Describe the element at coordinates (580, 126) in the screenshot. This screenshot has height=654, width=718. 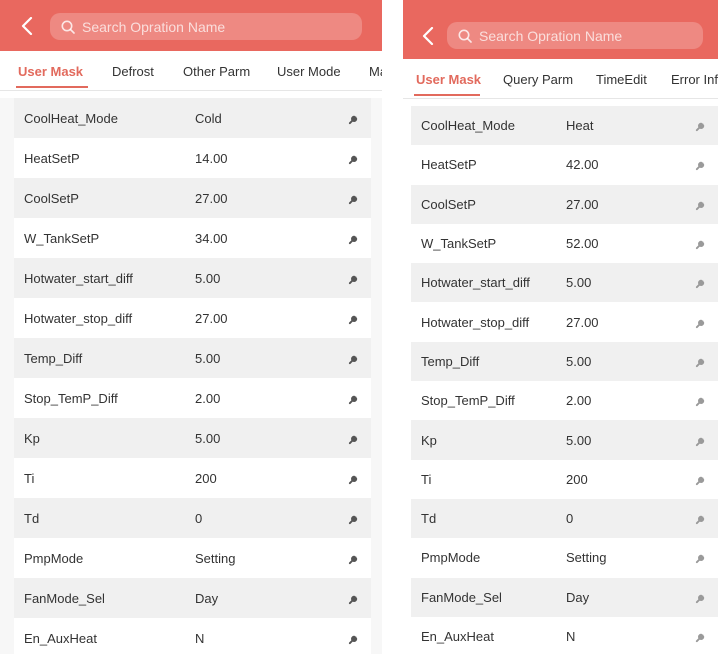
I see `param-value: Heat` at that location.